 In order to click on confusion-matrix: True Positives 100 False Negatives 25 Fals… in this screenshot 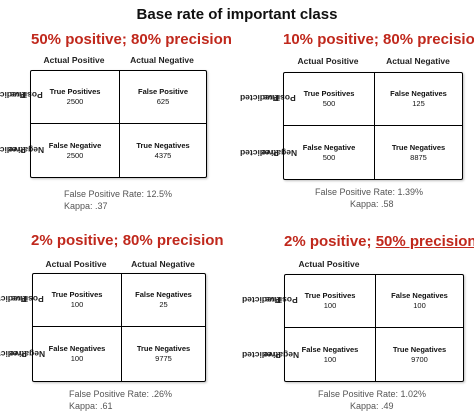, I will do `click(119, 327)`.